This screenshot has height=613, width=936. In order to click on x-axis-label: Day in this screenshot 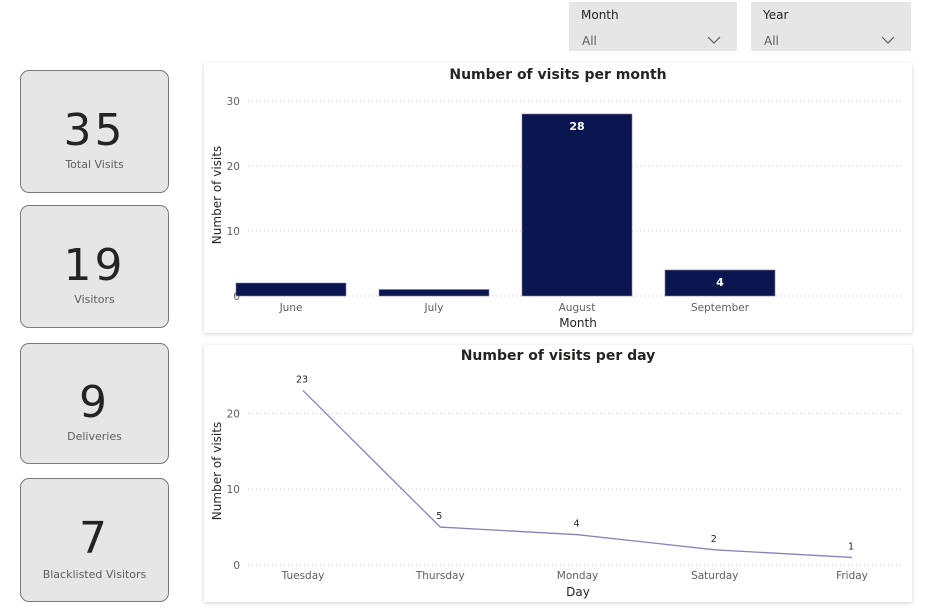, I will do `click(578, 592)`.